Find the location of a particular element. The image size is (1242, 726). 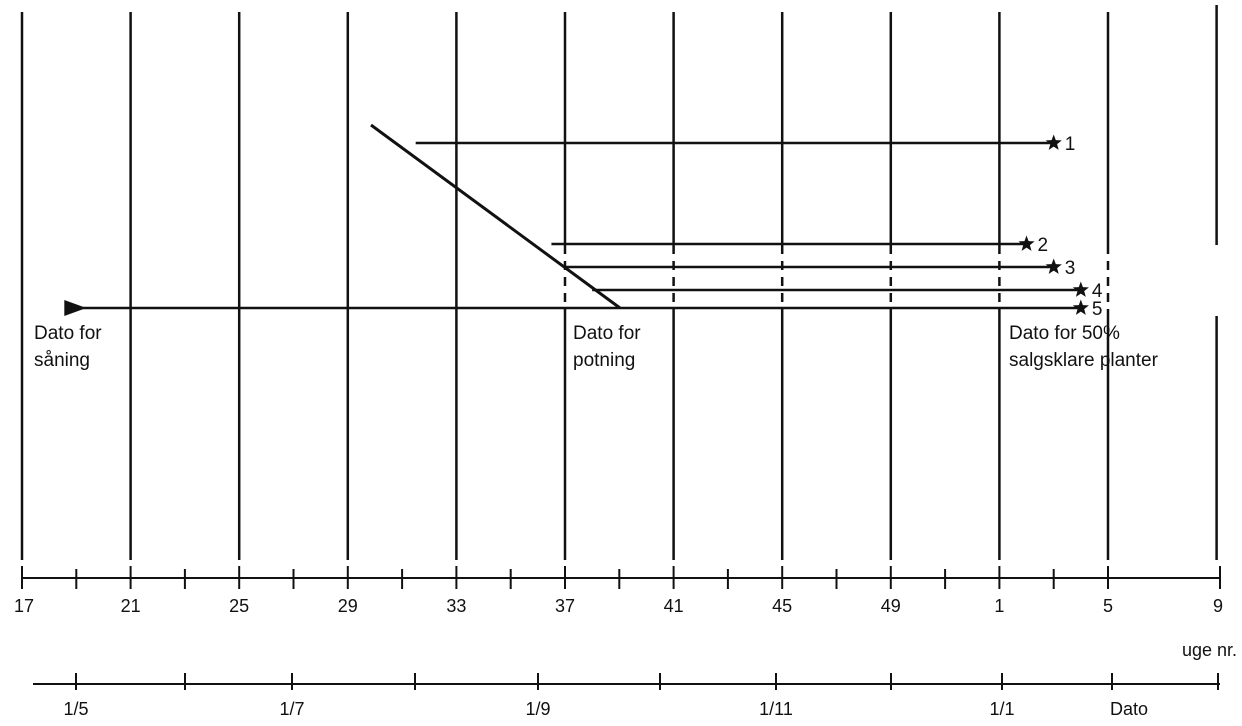

date-axis-labels: 1/5 1/7 1/9 1/11 1/1 is located at coordinates (538, 709).